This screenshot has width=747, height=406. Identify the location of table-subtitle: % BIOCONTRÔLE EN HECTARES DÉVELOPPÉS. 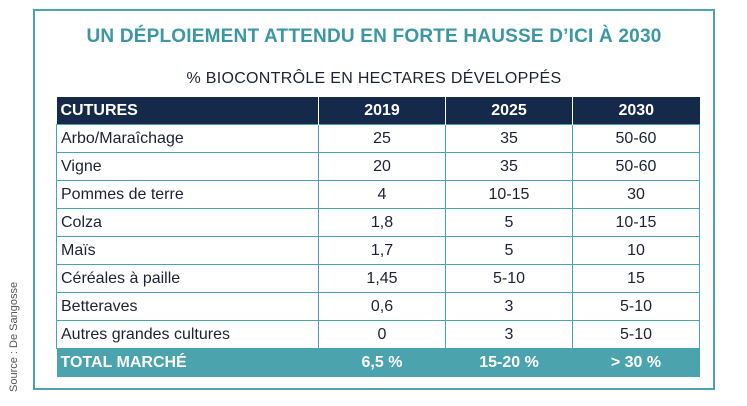
(374, 78).